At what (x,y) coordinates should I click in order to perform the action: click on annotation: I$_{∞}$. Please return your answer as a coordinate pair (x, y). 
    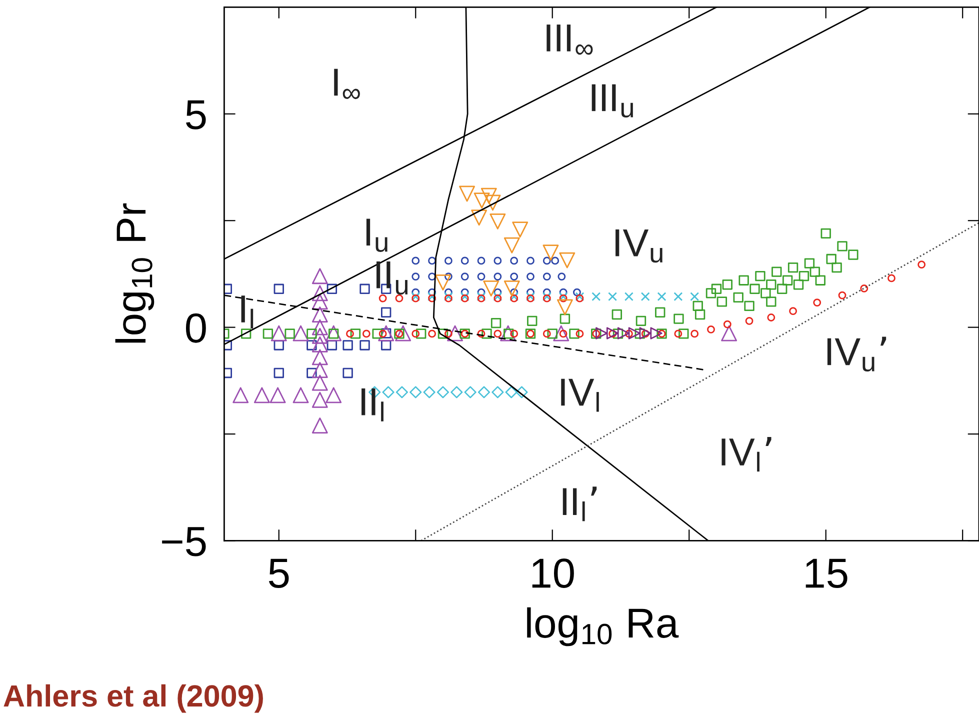
    Looking at the image, I should click on (347, 84).